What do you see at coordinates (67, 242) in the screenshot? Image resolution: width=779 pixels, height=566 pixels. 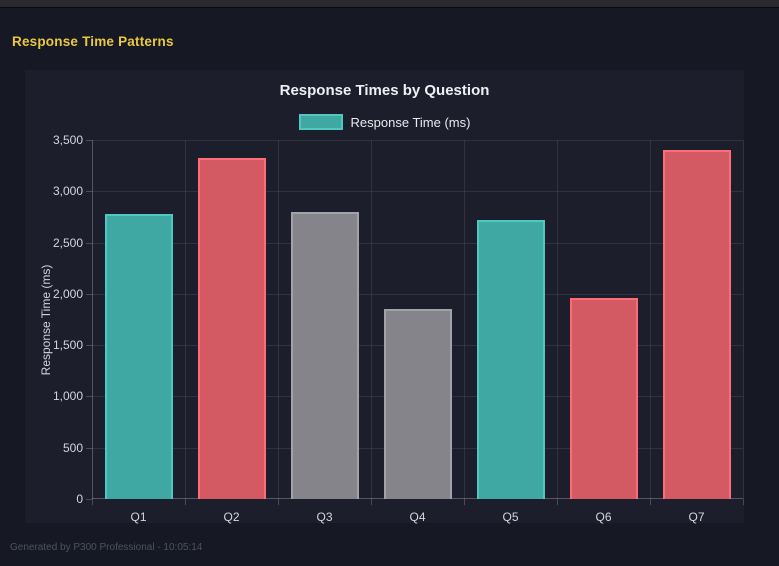 I see `y-tick-label: 2,500` at bounding box center [67, 242].